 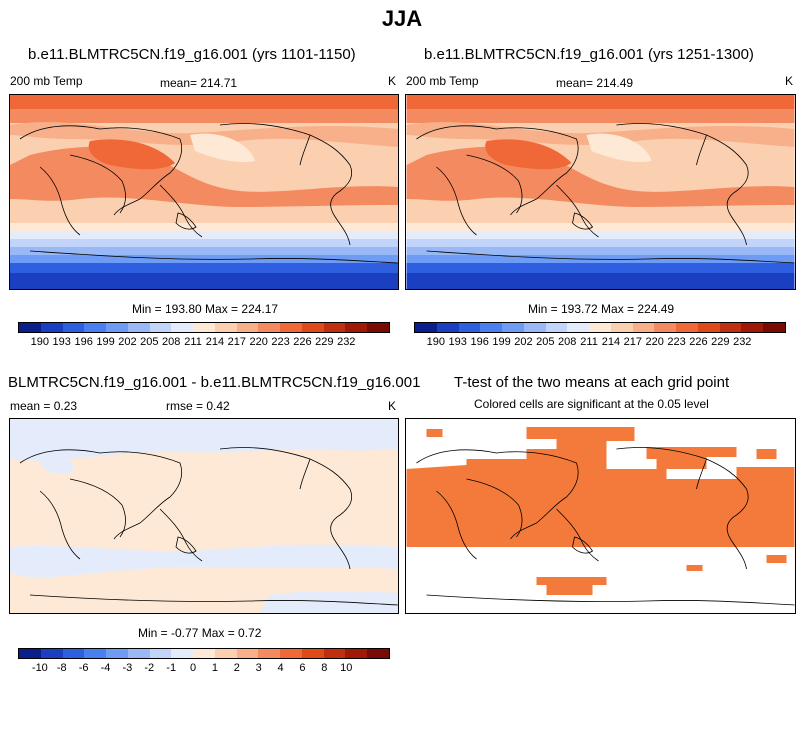 I want to click on colorbar-tick: 0, so click(x=193, y=668).